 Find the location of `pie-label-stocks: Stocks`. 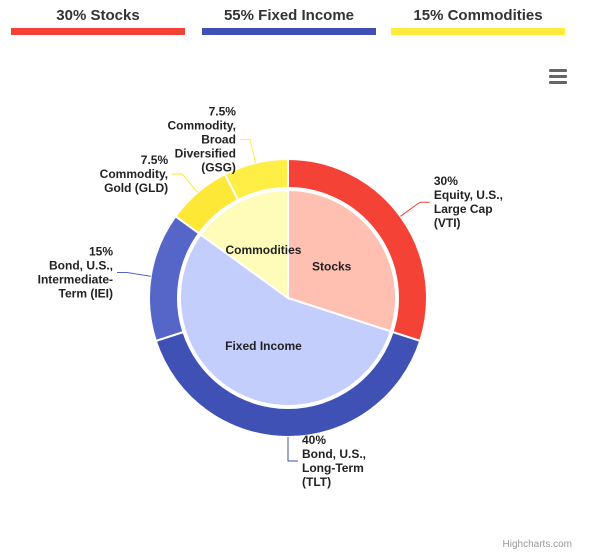

pie-label-stocks: Stocks is located at coordinates (332, 266).